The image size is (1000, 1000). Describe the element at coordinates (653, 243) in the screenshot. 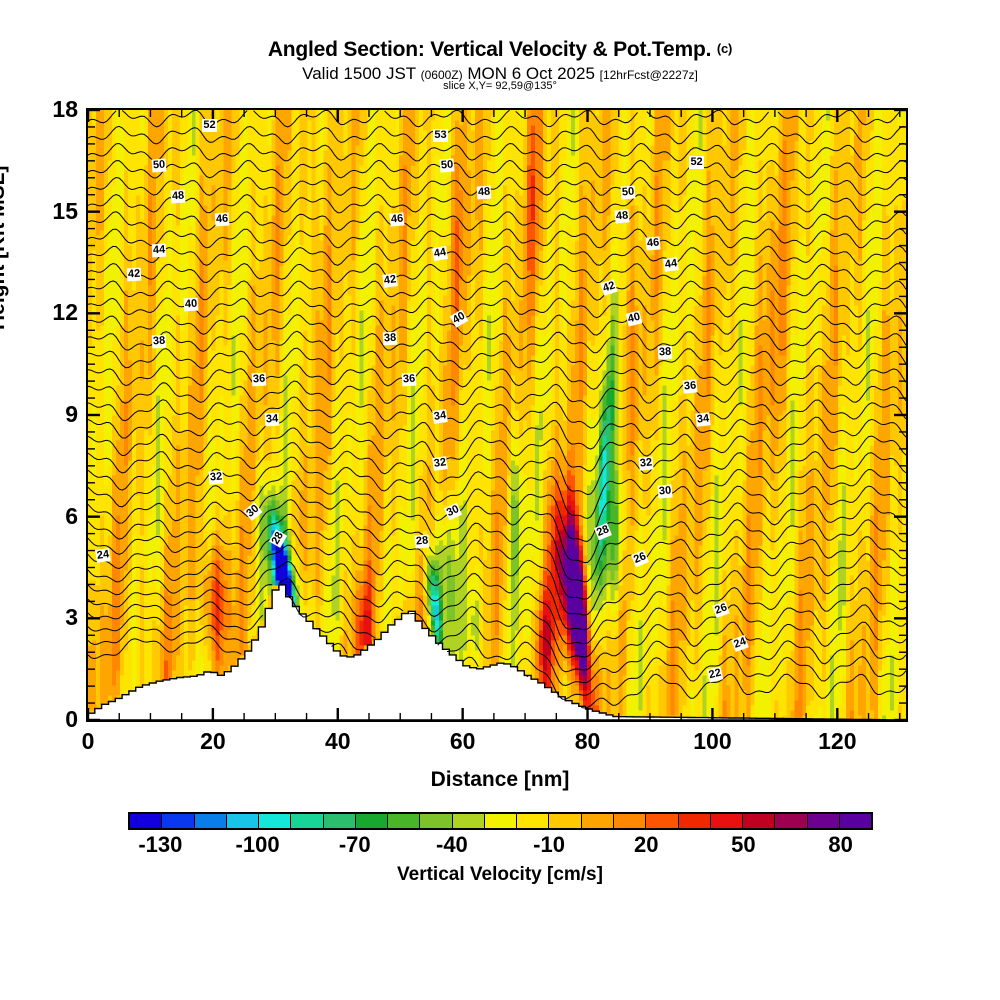

I see `contour-label-46-30: 46` at that location.